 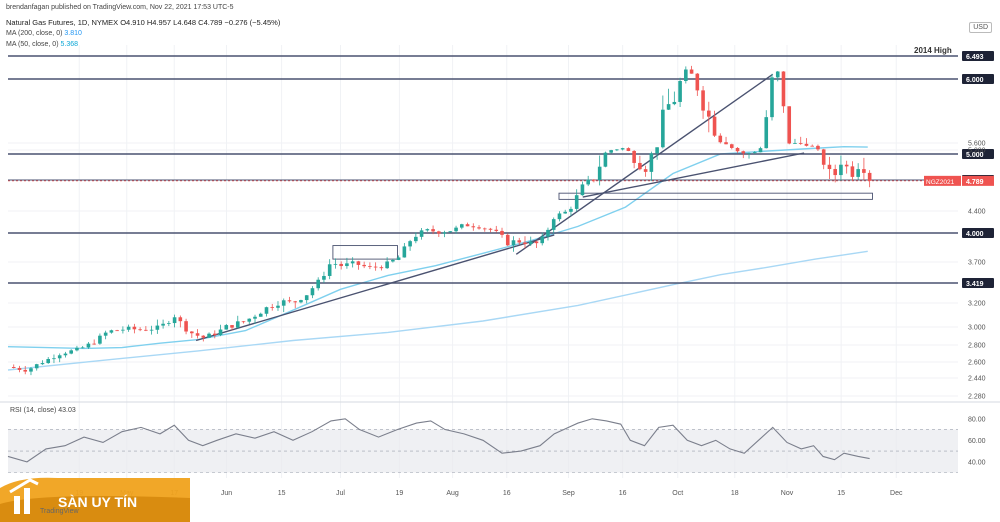 What do you see at coordinates (975, 155) in the screenshot?
I see `level-tag-2: 5.000` at bounding box center [975, 155].